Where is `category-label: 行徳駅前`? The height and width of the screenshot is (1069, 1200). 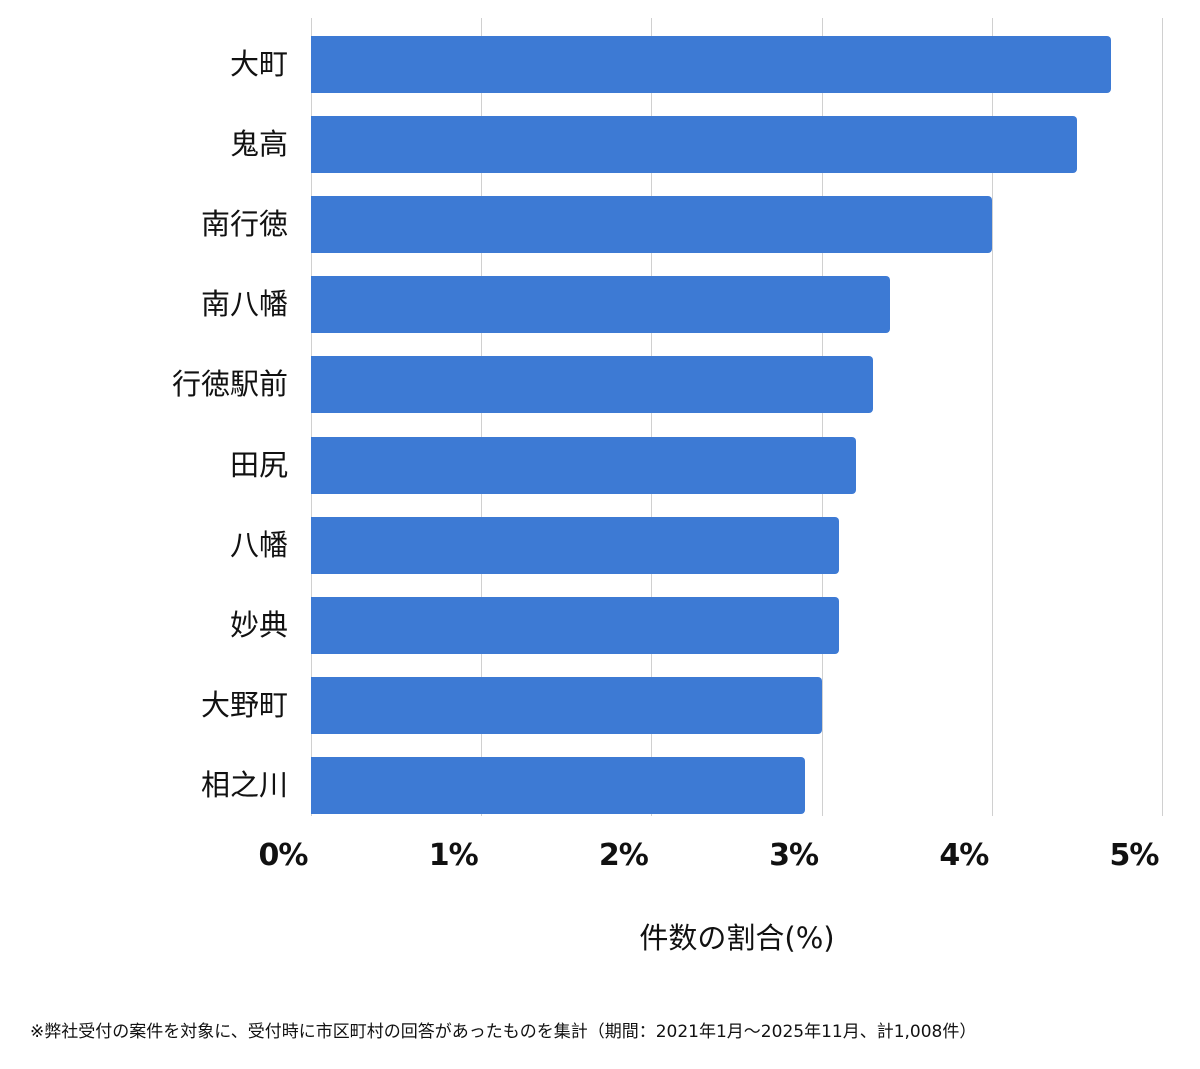 category-label: 行徳駅前 is located at coordinates (229, 384).